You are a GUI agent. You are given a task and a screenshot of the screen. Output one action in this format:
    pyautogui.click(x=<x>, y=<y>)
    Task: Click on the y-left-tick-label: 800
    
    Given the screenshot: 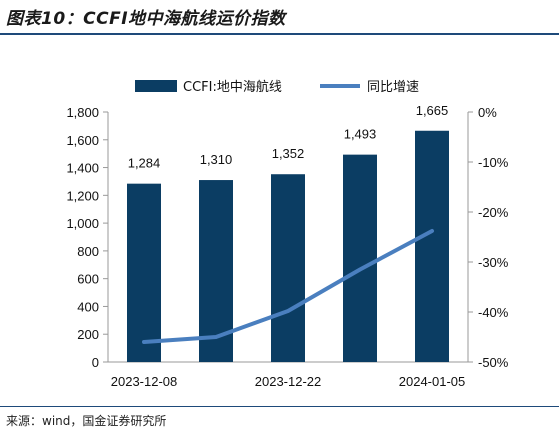 What is the action you would take?
    pyautogui.click(x=88, y=251)
    